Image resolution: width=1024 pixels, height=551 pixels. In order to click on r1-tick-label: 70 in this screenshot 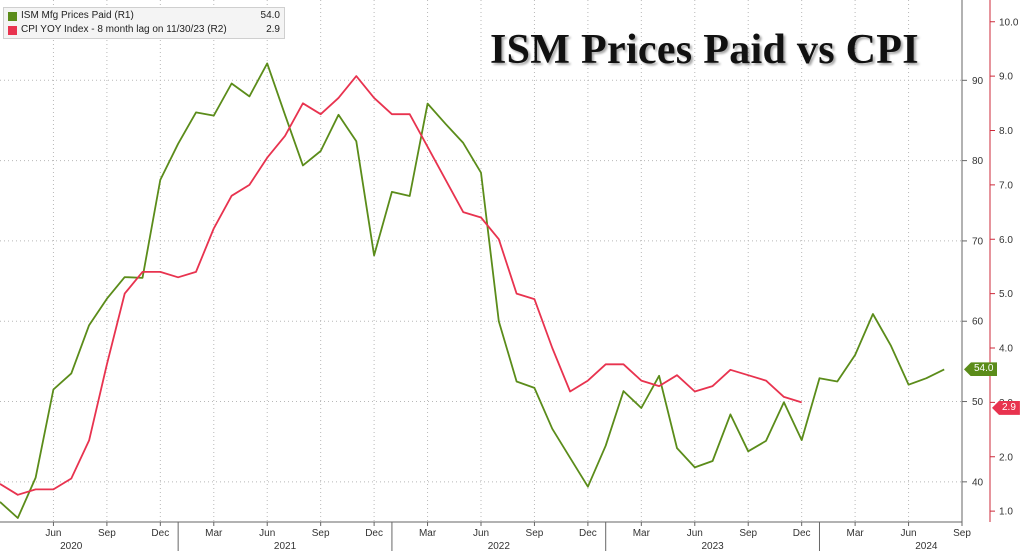, I will do `click(978, 241)`.